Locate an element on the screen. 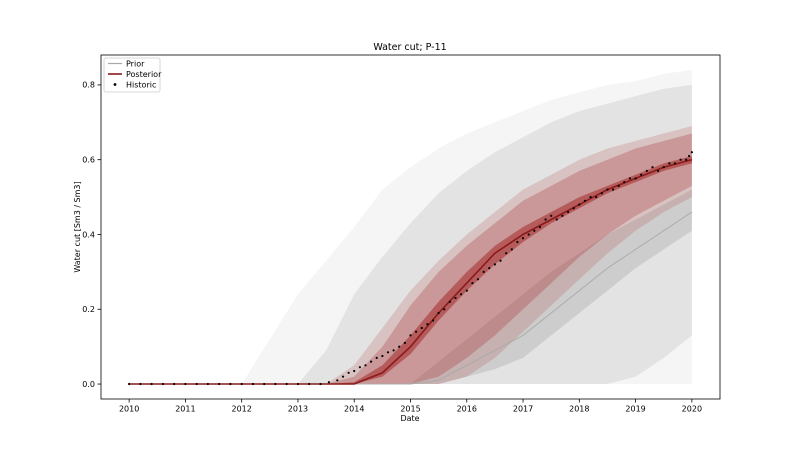 The height and width of the screenshot is (454, 800). y-tick-label: 0.4 is located at coordinates (88, 234).